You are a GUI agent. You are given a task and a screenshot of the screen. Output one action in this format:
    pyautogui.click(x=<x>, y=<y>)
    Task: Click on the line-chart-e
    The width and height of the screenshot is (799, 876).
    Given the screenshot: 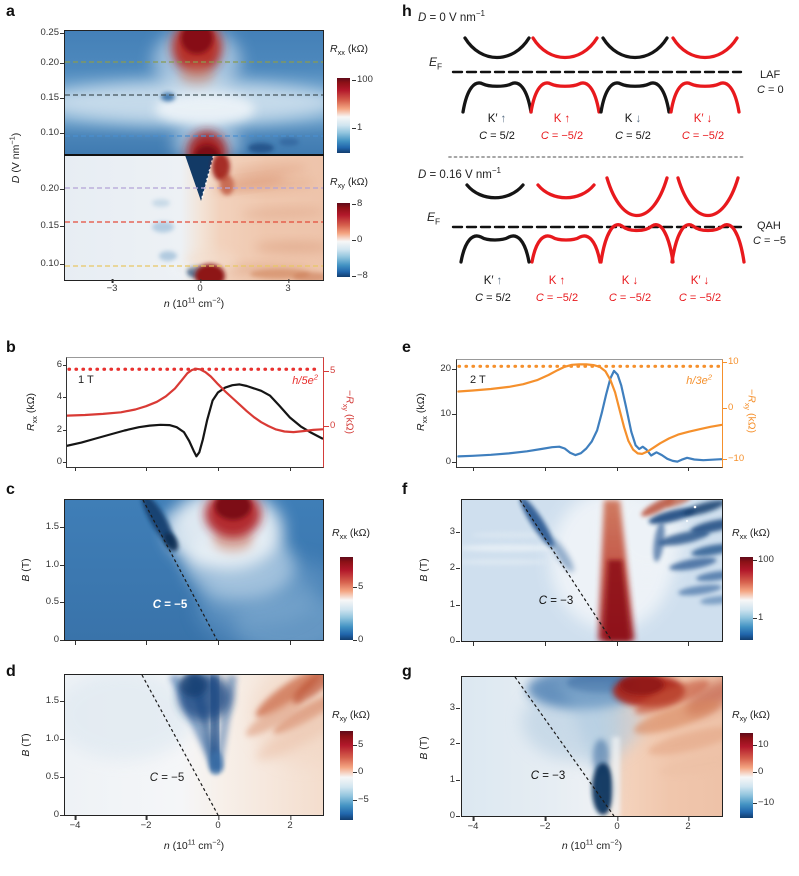 What is the action you would take?
    pyautogui.click(x=589, y=413)
    